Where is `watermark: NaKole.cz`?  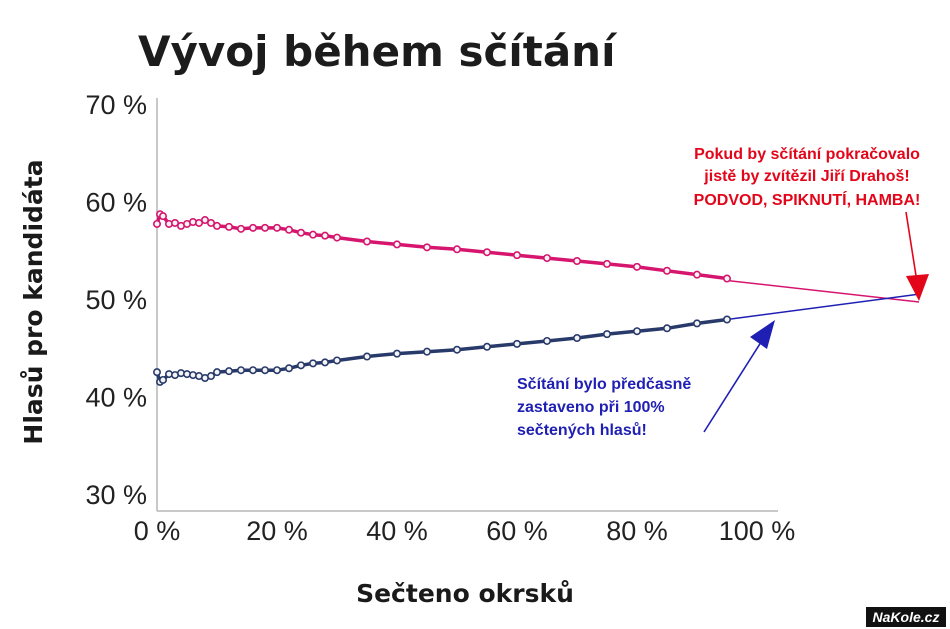
watermark: NaKole.cz is located at coordinates (906, 617).